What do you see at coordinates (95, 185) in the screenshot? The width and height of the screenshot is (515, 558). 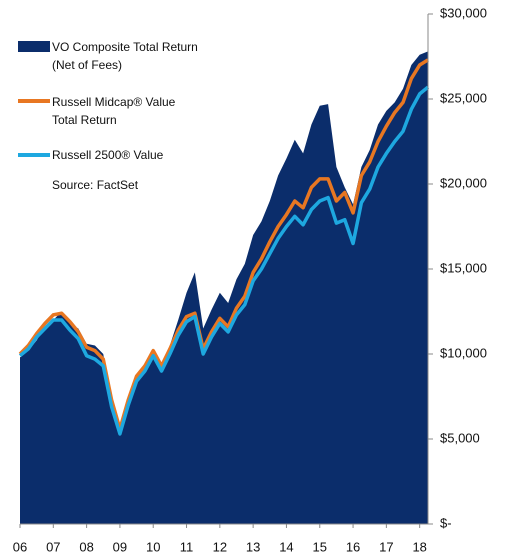 I see `source-note: Source: FactSet` at bounding box center [95, 185].